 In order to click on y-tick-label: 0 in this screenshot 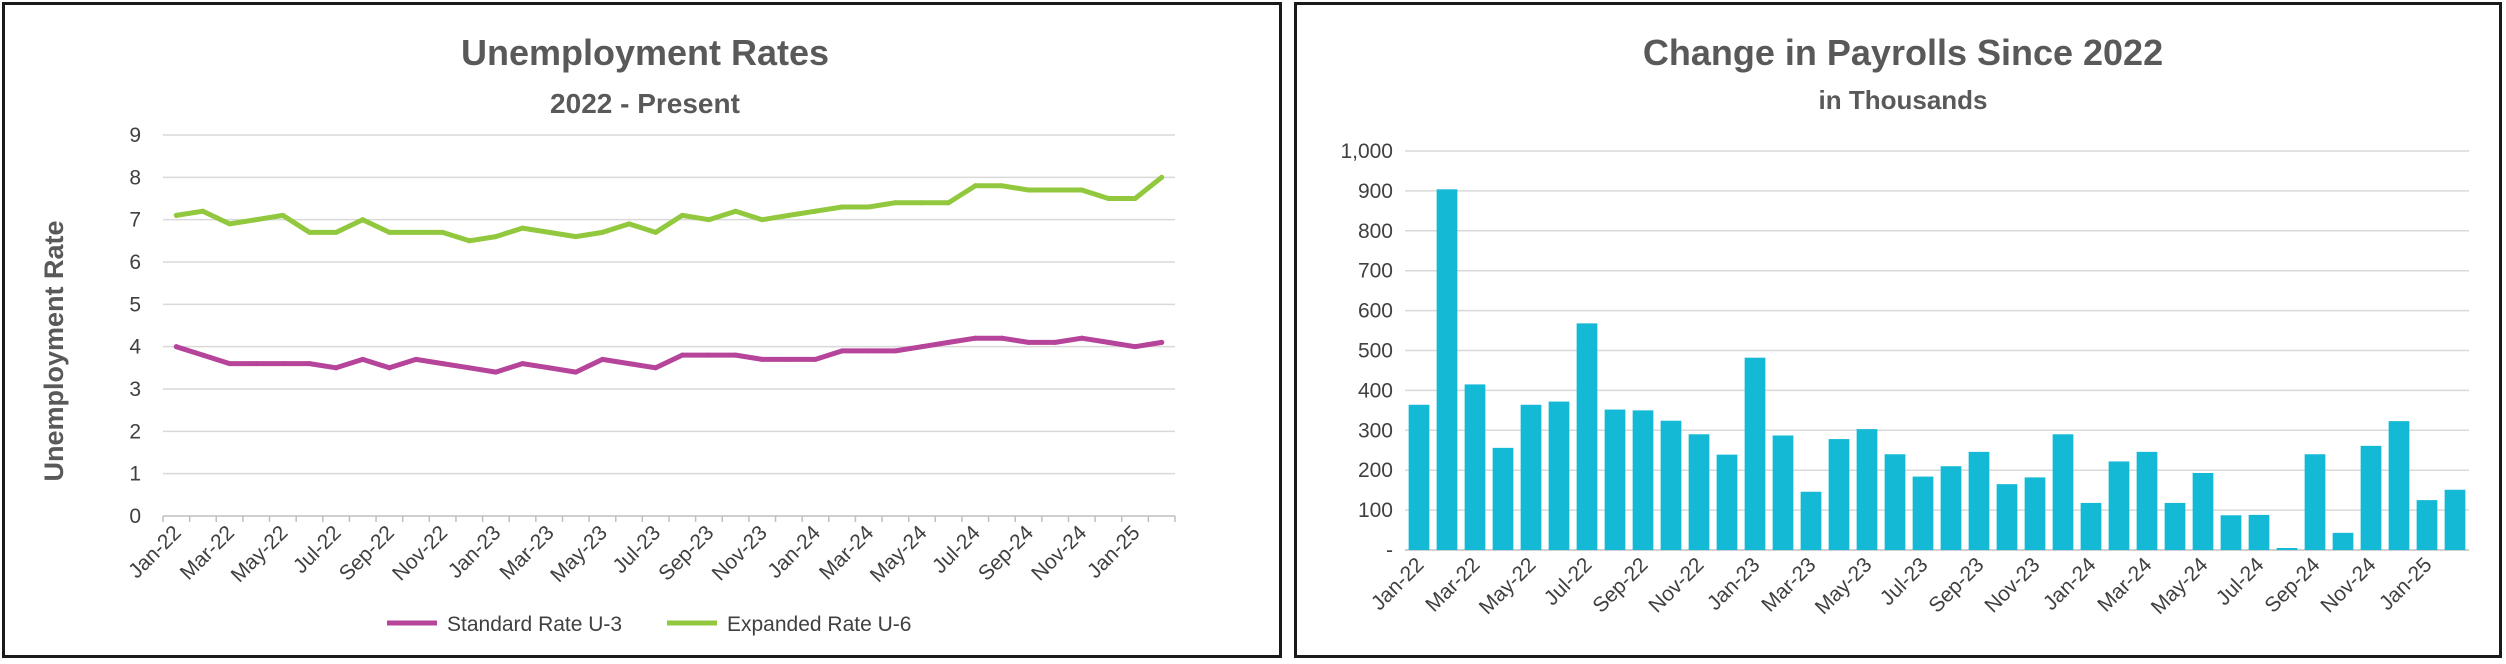, I will do `click(135, 516)`.